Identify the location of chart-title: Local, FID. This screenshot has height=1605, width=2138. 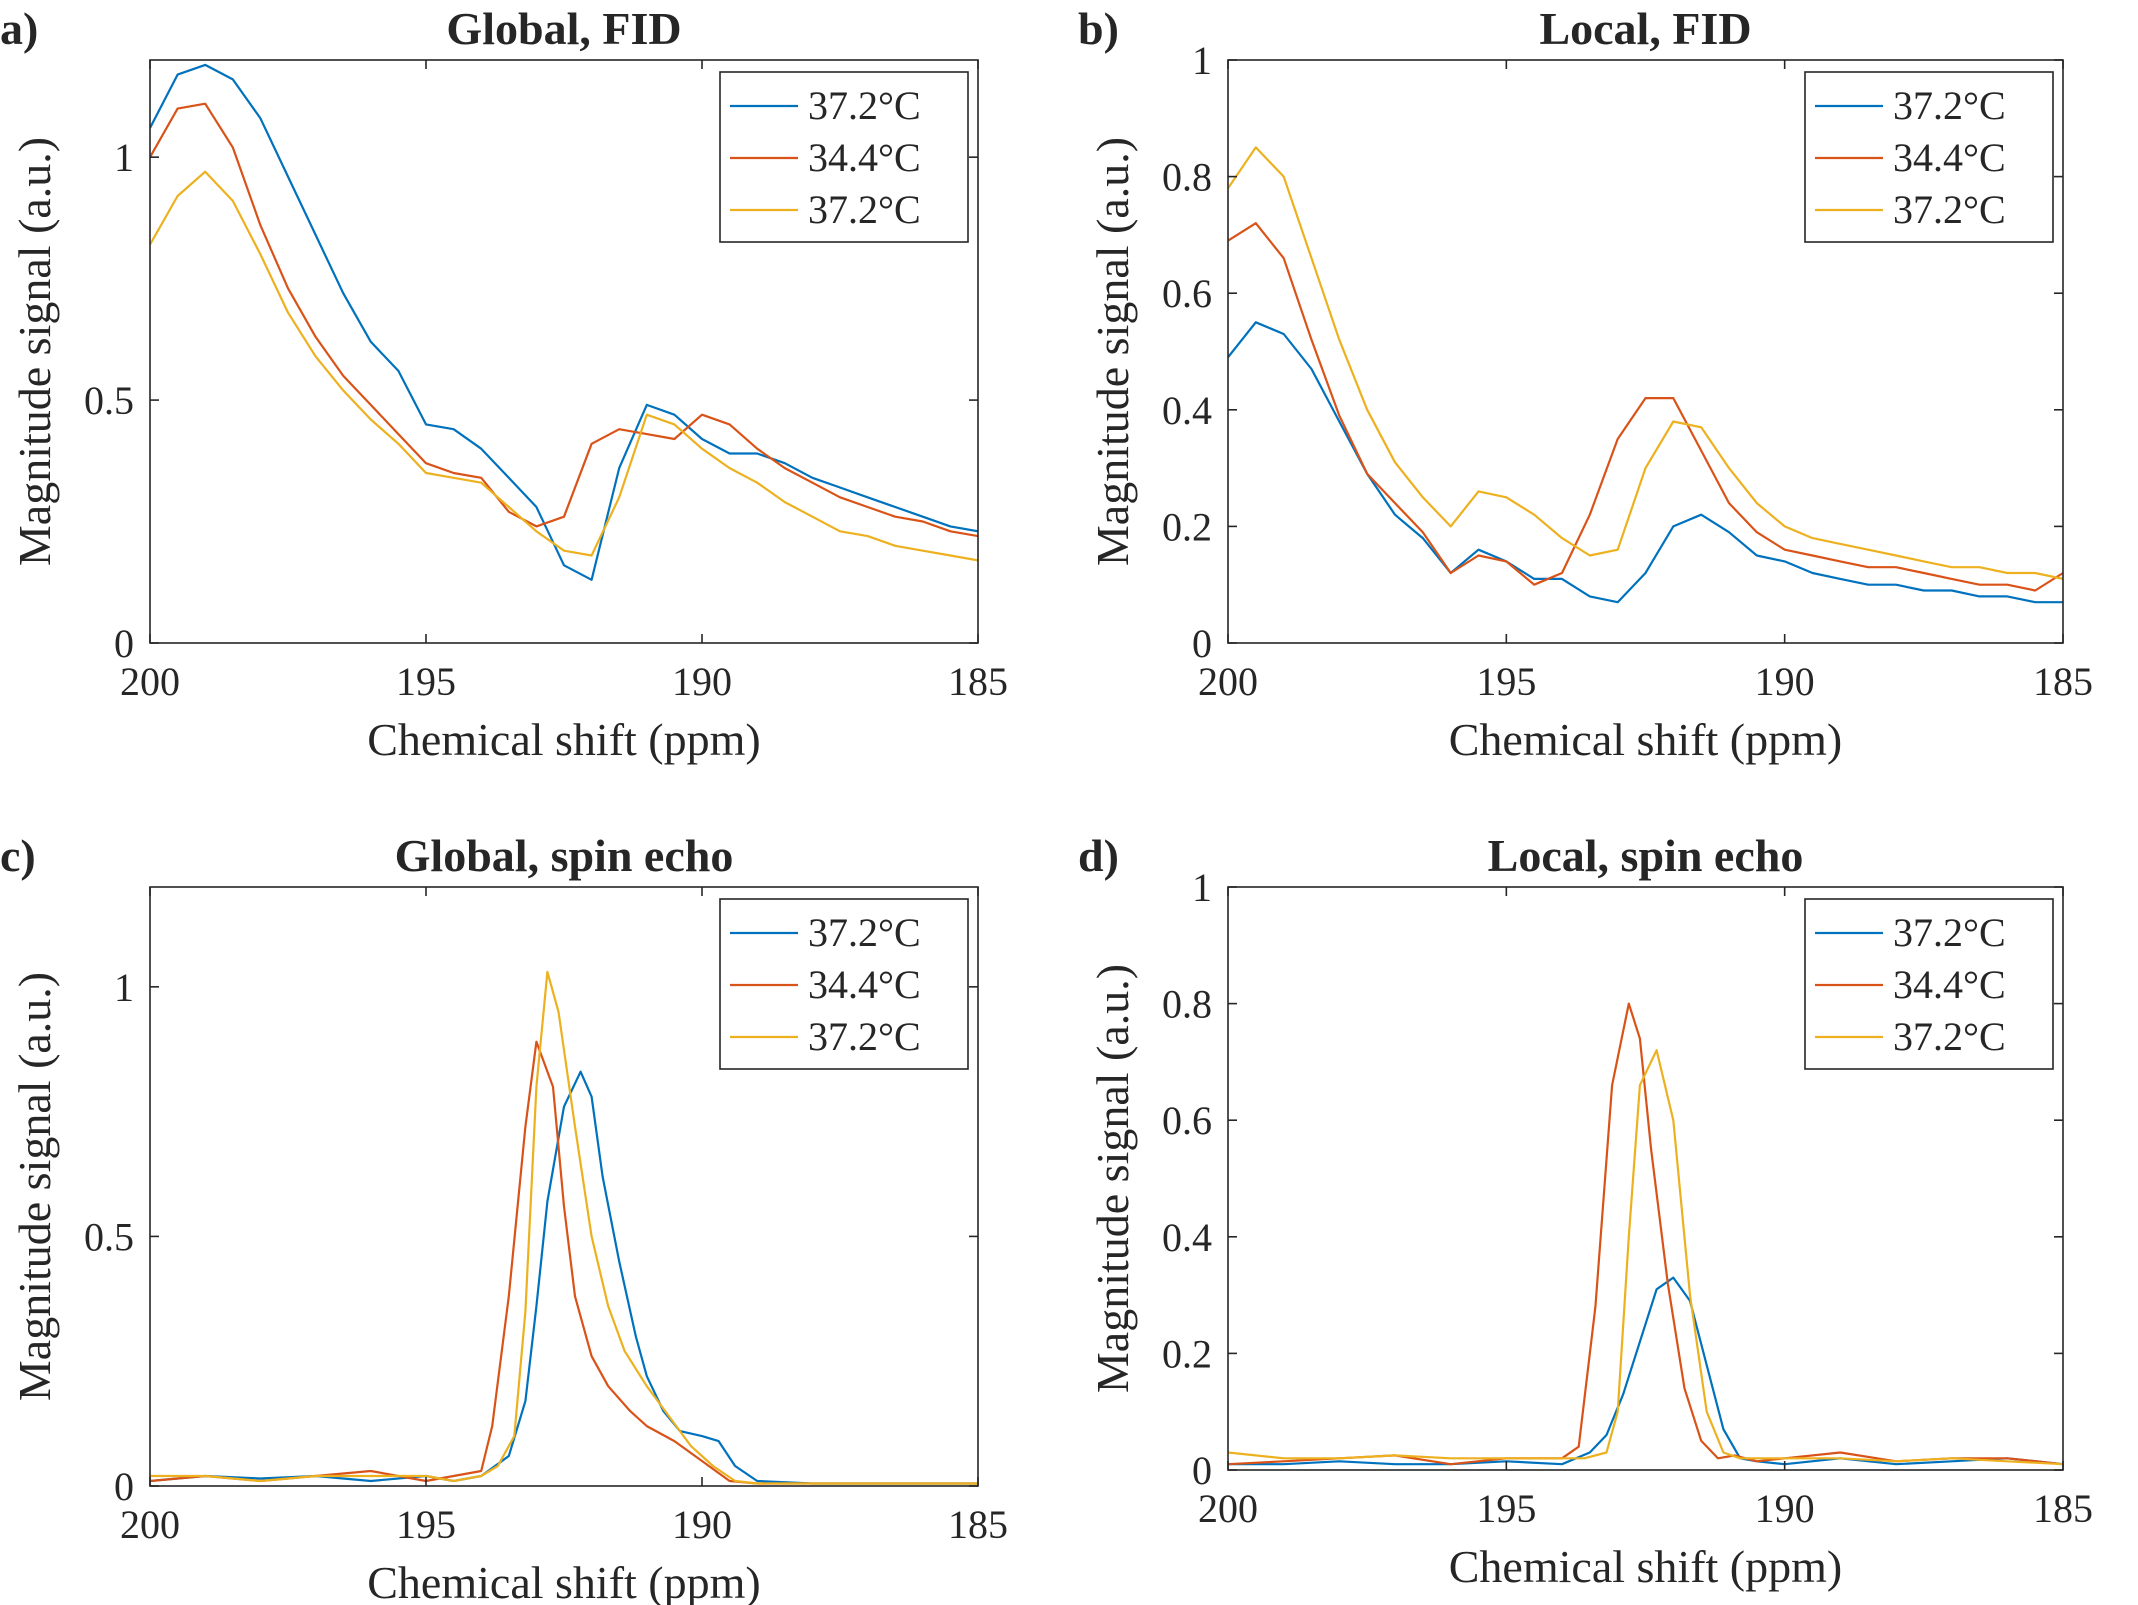
(1645, 28).